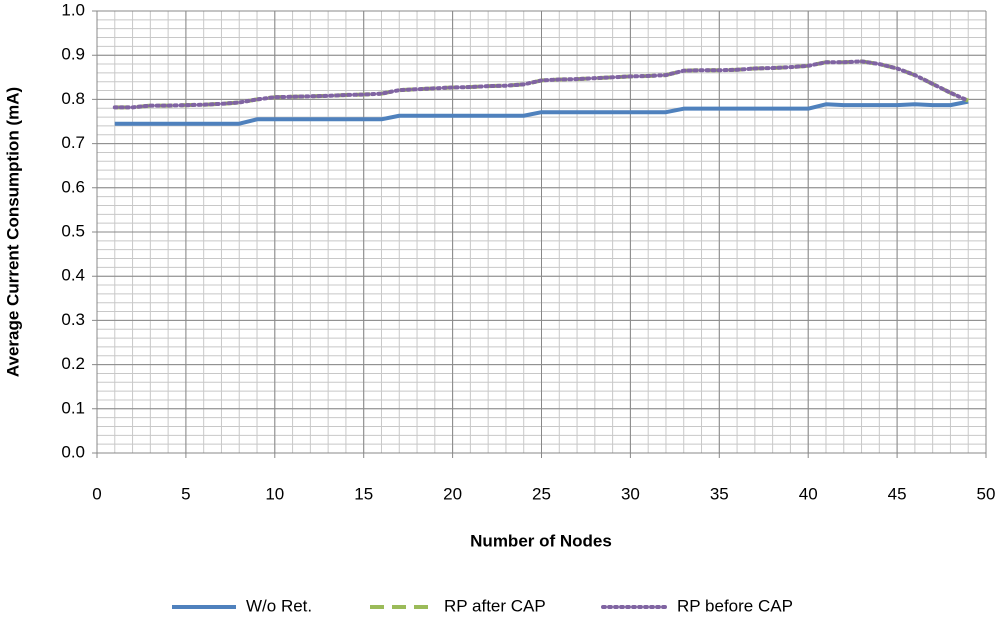 The width and height of the screenshot is (1000, 620). Describe the element at coordinates (274, 493) in the screenshot. I see `x-tick-label: 10` at that location.